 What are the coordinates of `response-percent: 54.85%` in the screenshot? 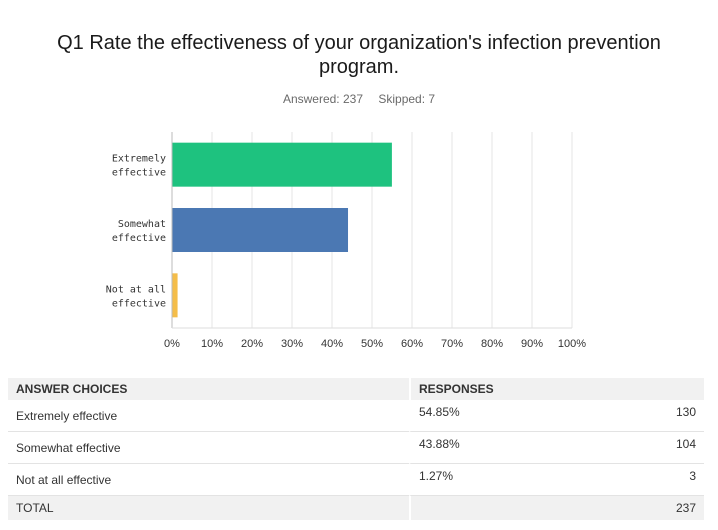 It's located at (518, 416).